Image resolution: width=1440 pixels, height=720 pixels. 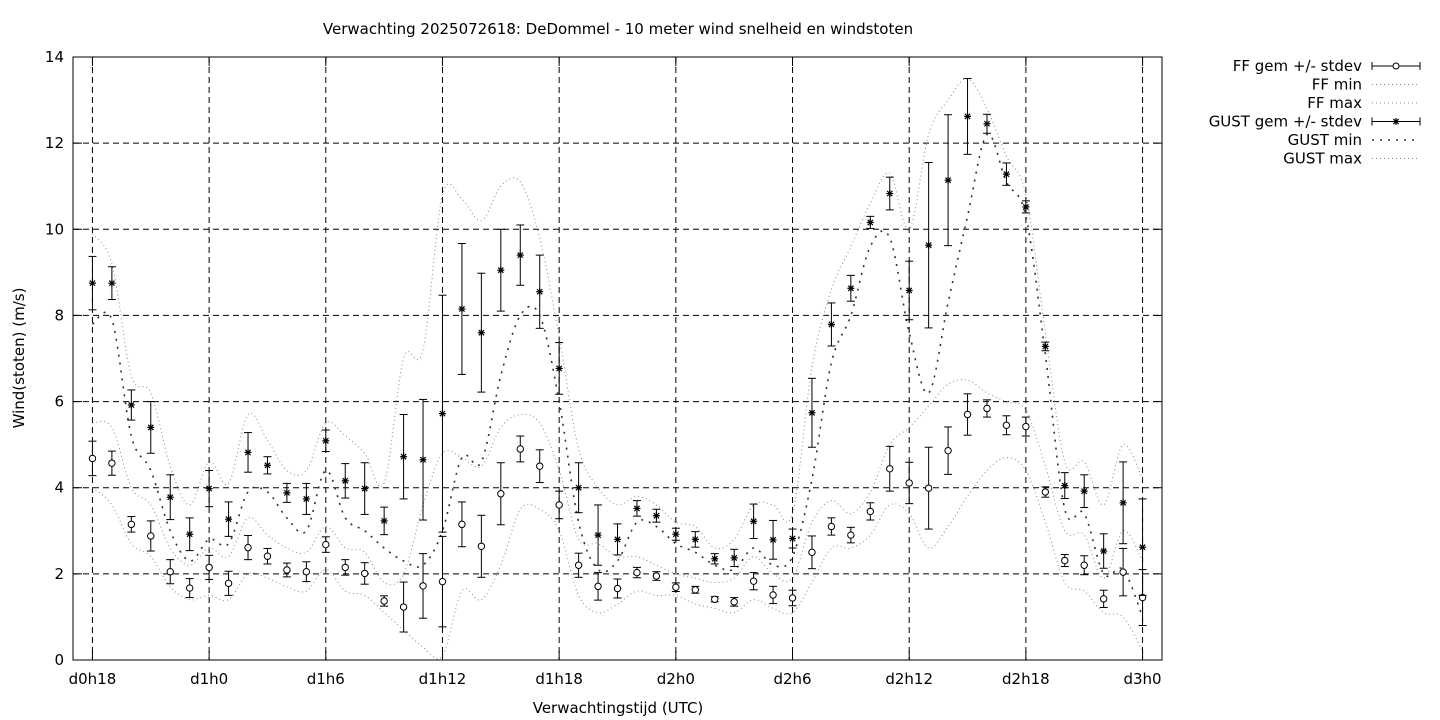 I want to click on y-tick-label: 10, so click(x=54, y=229).